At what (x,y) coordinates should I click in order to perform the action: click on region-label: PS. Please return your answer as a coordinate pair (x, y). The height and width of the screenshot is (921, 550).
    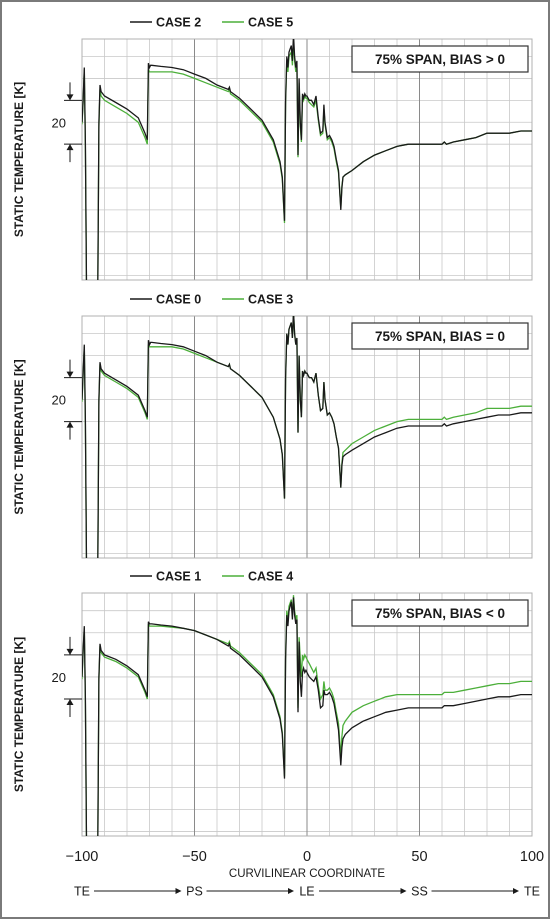
    Looking at the image, I should click on (194, 892).